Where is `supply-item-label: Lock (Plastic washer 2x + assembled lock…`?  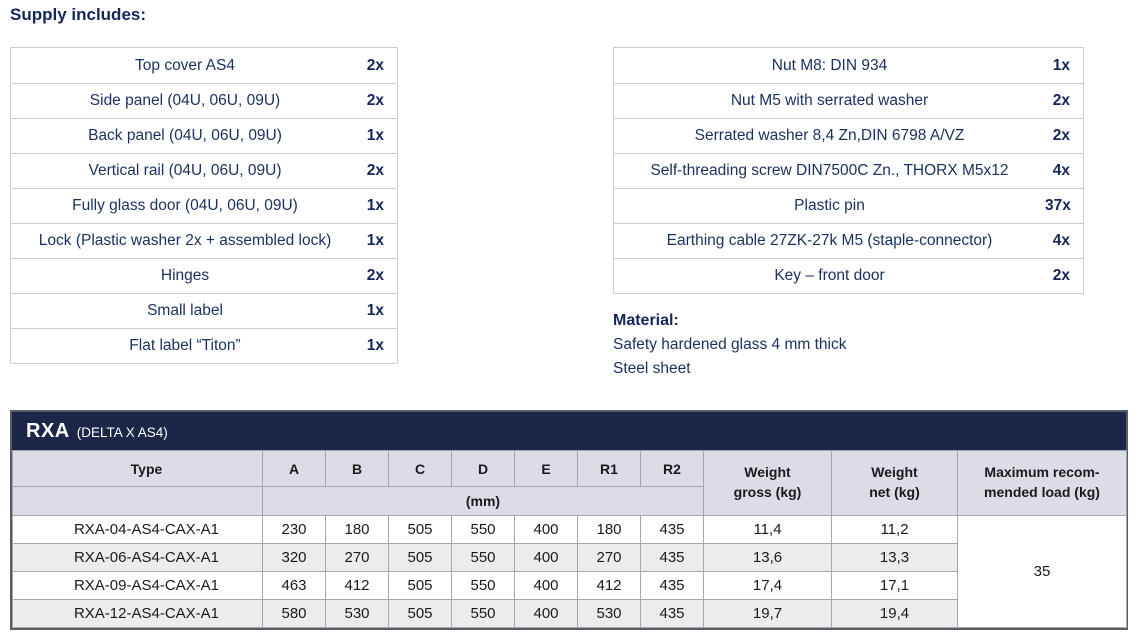
supply-item-label: Lock (Plastic washer 2x + assembled lock… is located at coordinates (185, 240).